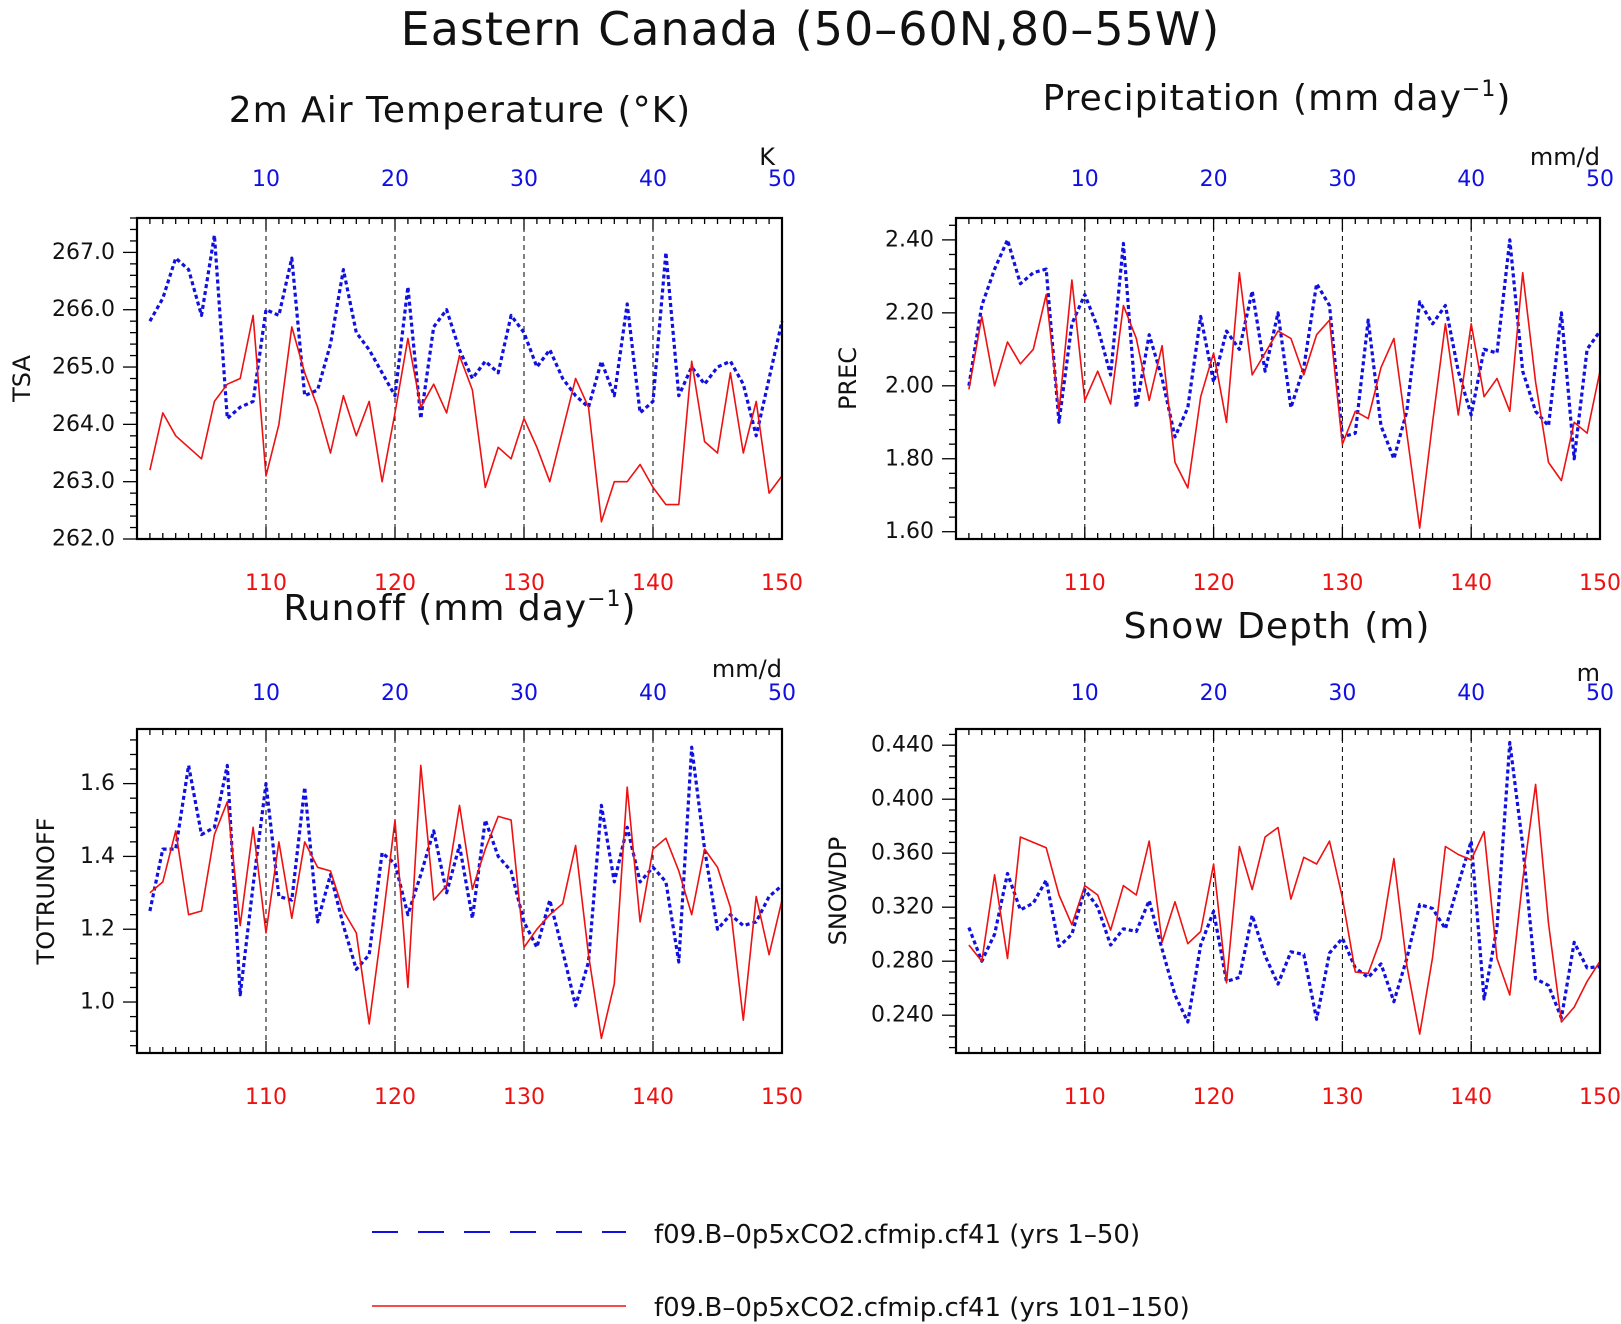  What do you see at coordinates (1252, 98) in the screenshot?
I see `panel-title-main: Precipitation (mm day` at bounding box center [1252, 98].